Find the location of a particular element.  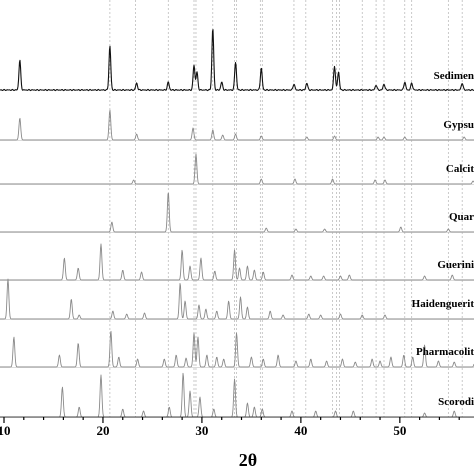

x-tick-label: 50 is located at coordinates (399, 430).